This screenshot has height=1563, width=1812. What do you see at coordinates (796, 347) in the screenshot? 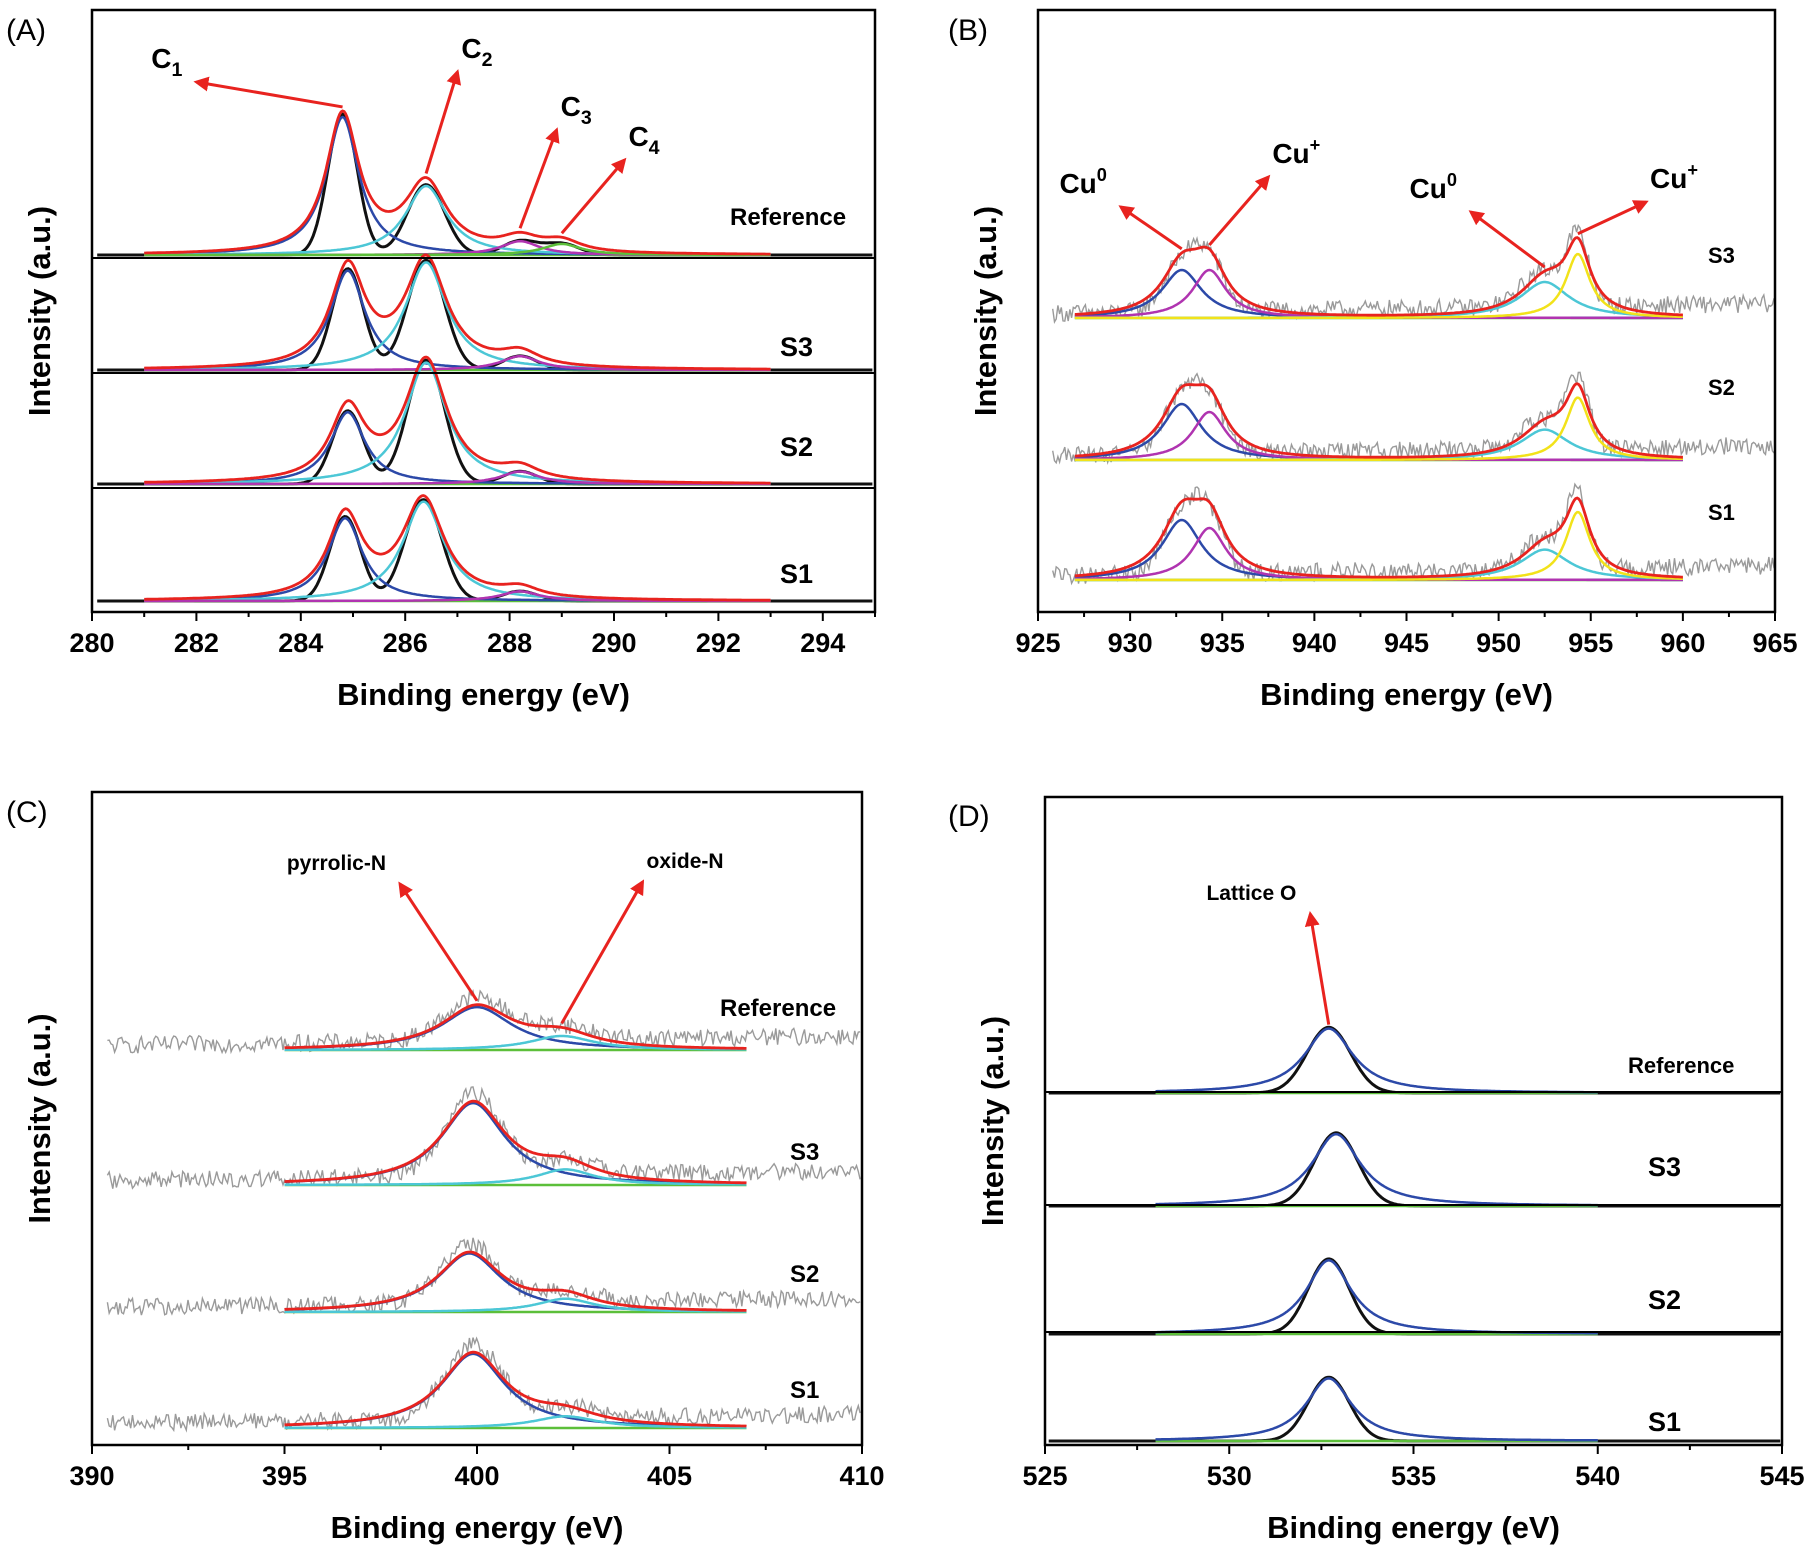
I see `series-label: S3` at bounding box center [796, 347].